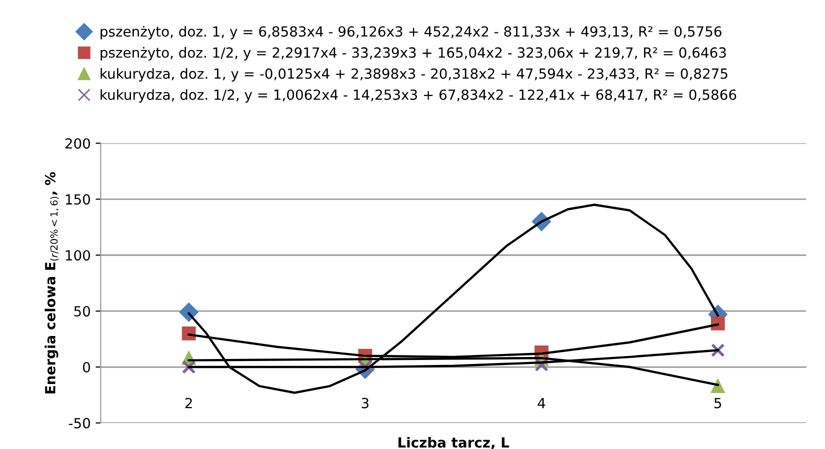  What do you see at coordinates (454, 442) in the screenshot?
I see `x-axis-title: Liczba tarcz, L` at bounding box center [454, 442].